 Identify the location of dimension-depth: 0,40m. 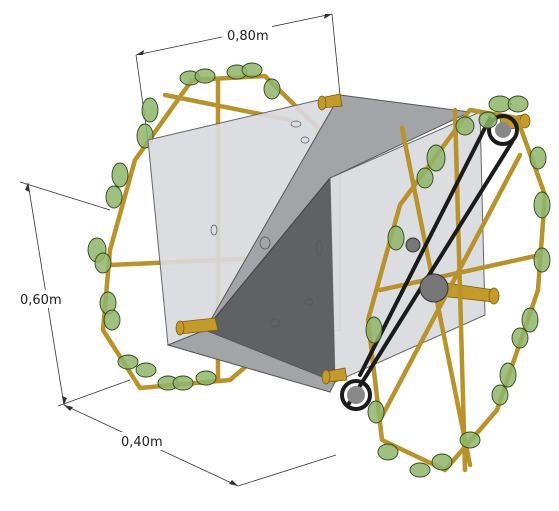
(200, 445).